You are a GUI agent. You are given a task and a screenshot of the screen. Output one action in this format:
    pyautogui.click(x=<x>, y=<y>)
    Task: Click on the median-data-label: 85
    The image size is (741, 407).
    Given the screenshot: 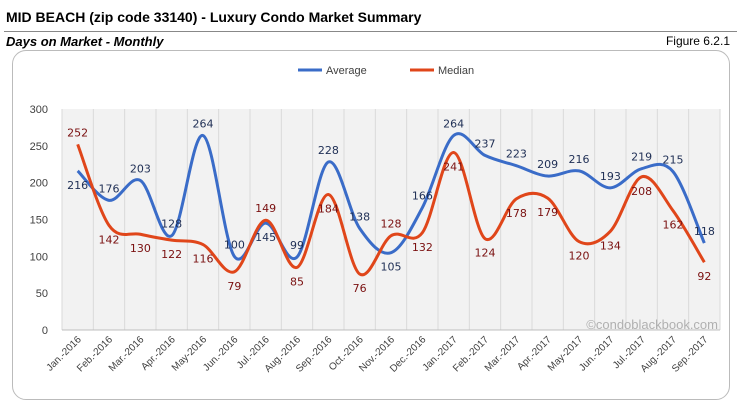 What is the action you would take?
    pyautogui.click(x=297, y=281)
    